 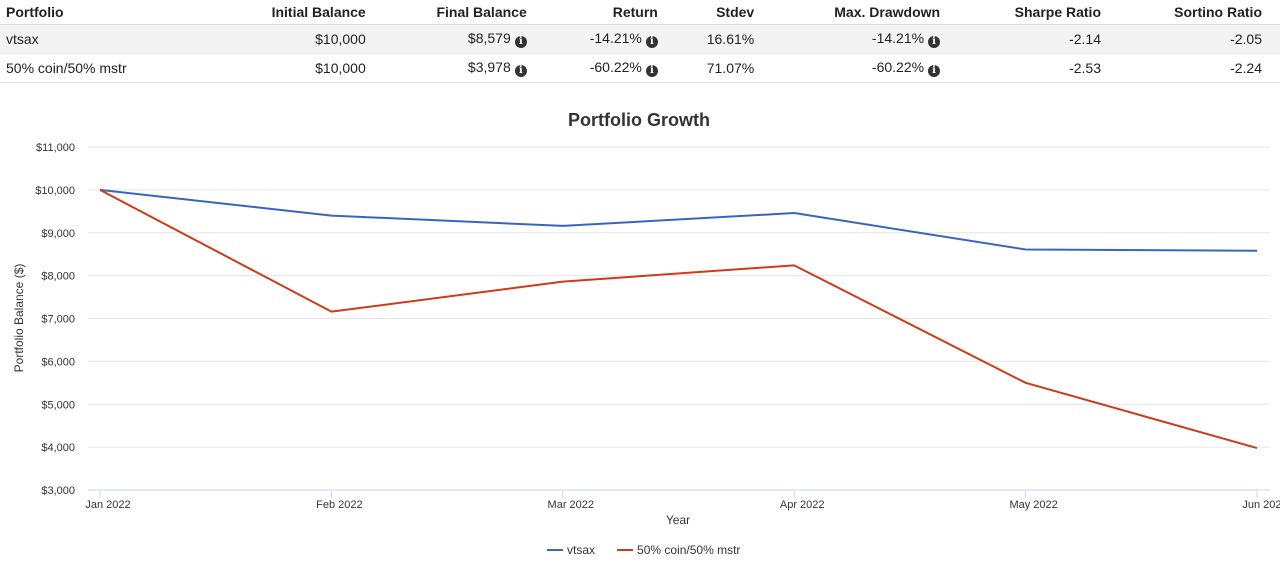 What do you see at coordinates (107, 505) in the screenshot?
I see `x-tick-label: Jan 2022` at bounding box center [107, 505].